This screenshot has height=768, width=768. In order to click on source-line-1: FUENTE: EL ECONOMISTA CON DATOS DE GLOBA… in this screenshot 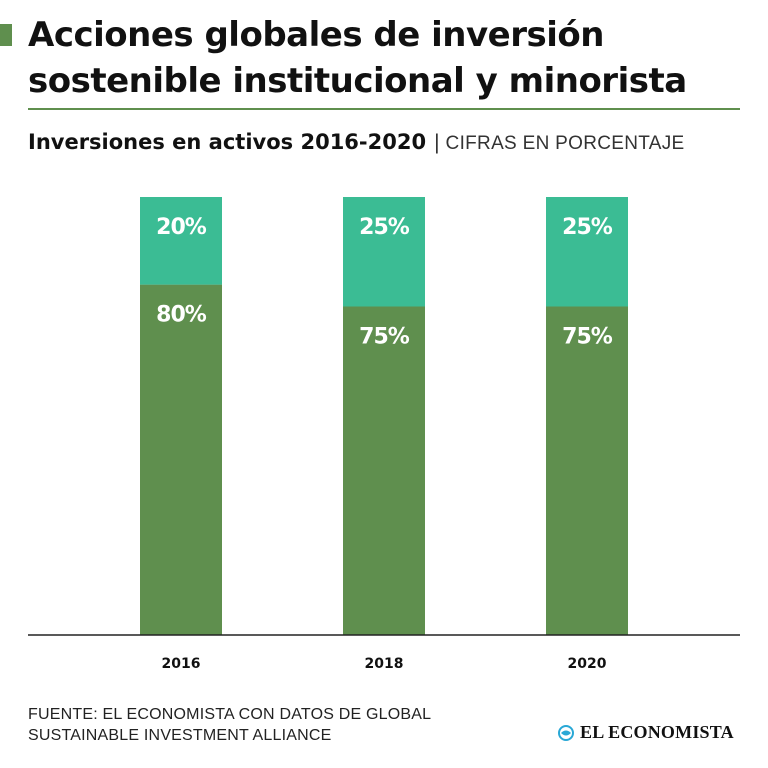, I will do `click(230, 714)`.